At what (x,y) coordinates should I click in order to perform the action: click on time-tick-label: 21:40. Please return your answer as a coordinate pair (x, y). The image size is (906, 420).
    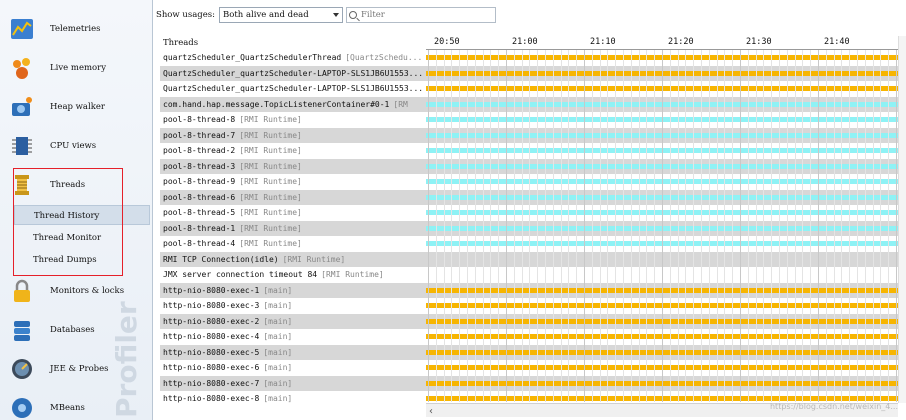
    Looking at the image, I should click on (837, 42).